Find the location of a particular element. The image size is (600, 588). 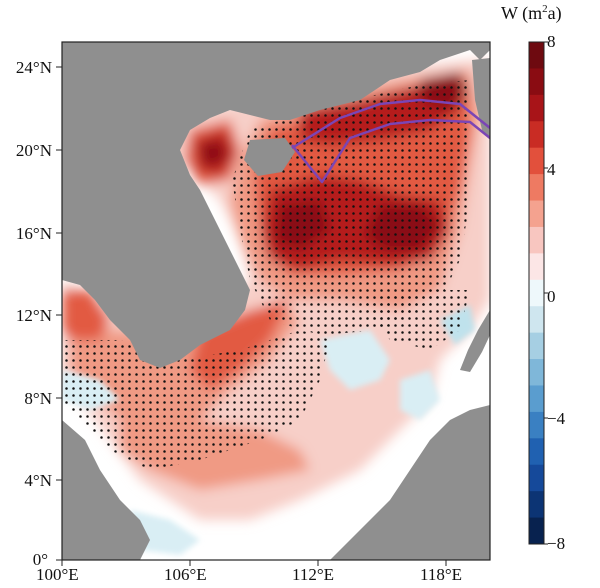

colorbar-title-prefix: W (m is located at coordinates (521, 13).